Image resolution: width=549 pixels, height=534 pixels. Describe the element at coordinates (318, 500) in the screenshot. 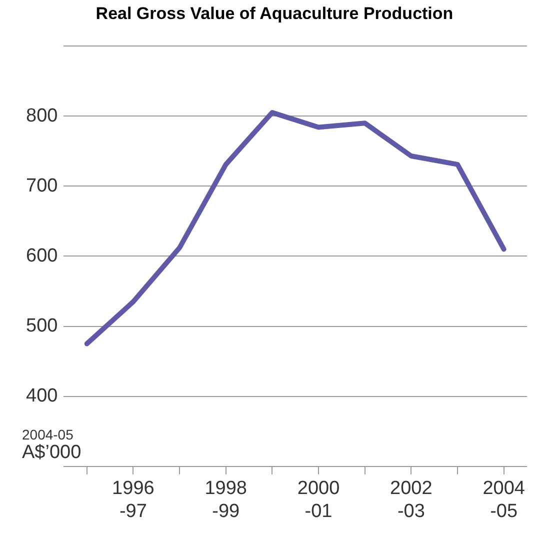

I see `x-tick-label: 2000-01` at that location.